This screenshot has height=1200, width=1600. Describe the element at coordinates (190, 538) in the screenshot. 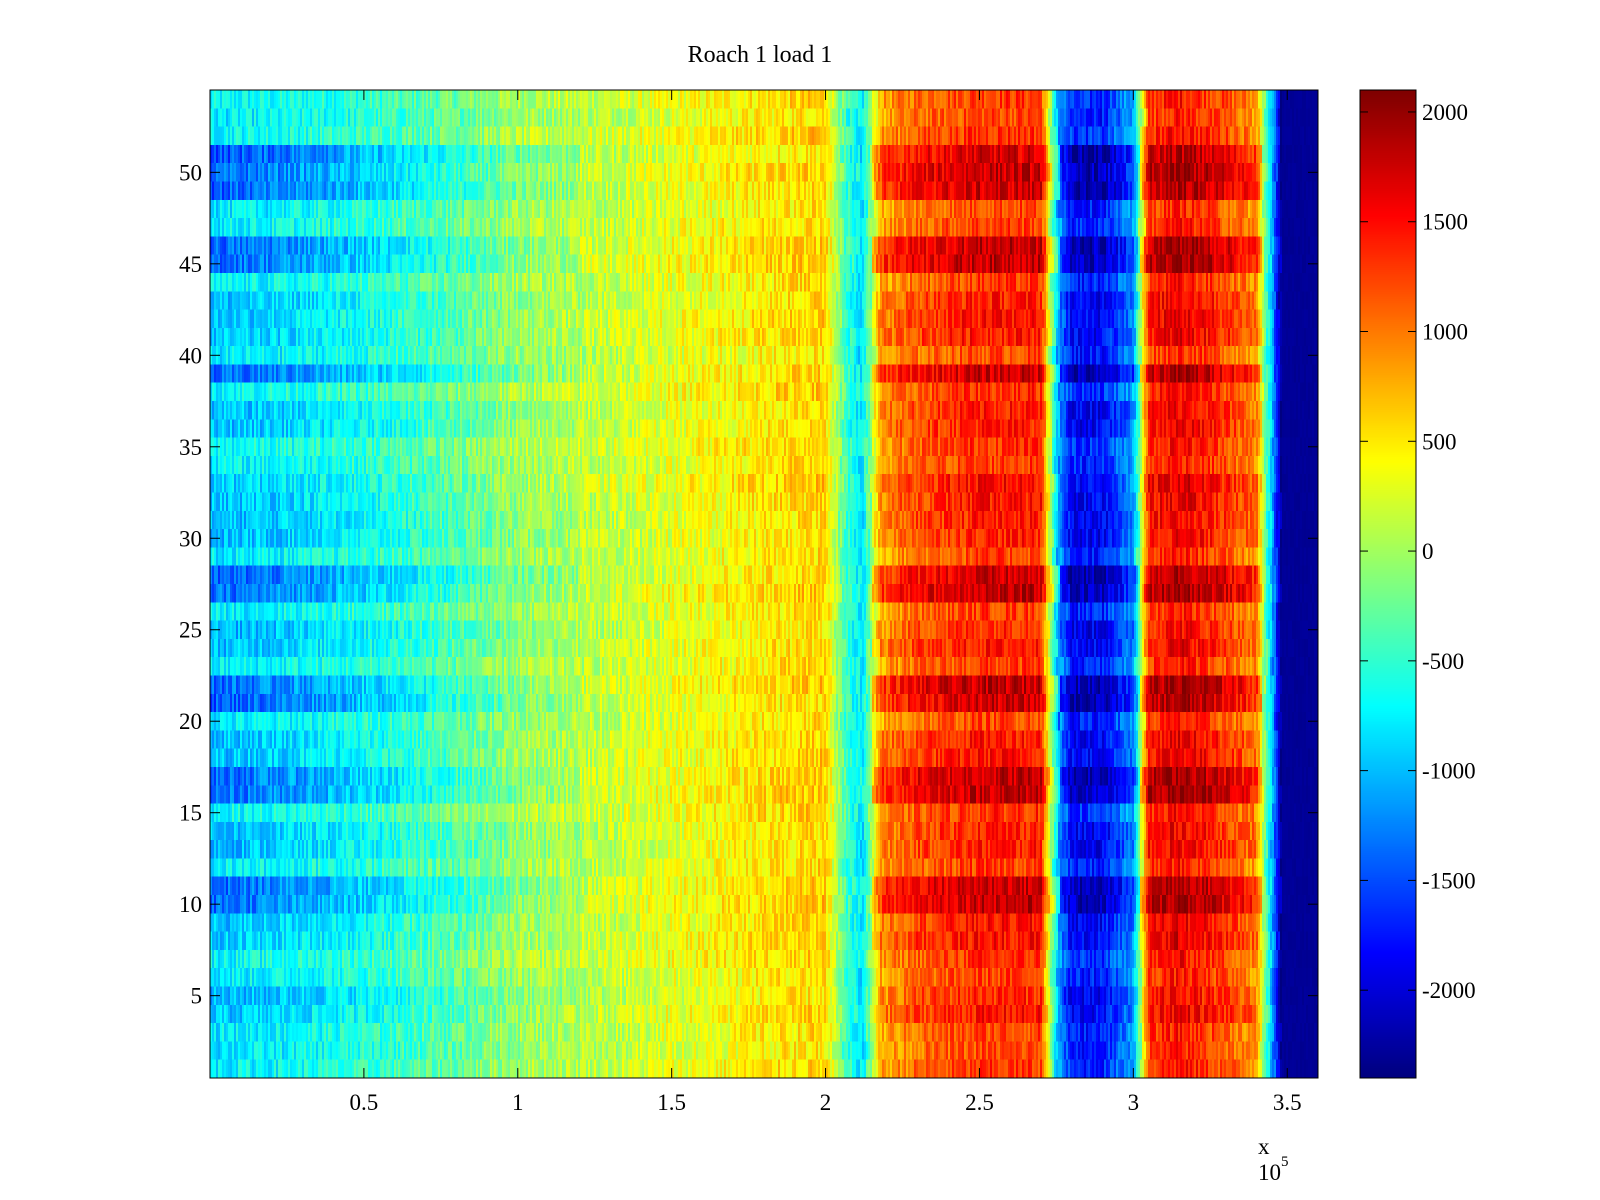

I see `y-tick-label: 30` at that location.